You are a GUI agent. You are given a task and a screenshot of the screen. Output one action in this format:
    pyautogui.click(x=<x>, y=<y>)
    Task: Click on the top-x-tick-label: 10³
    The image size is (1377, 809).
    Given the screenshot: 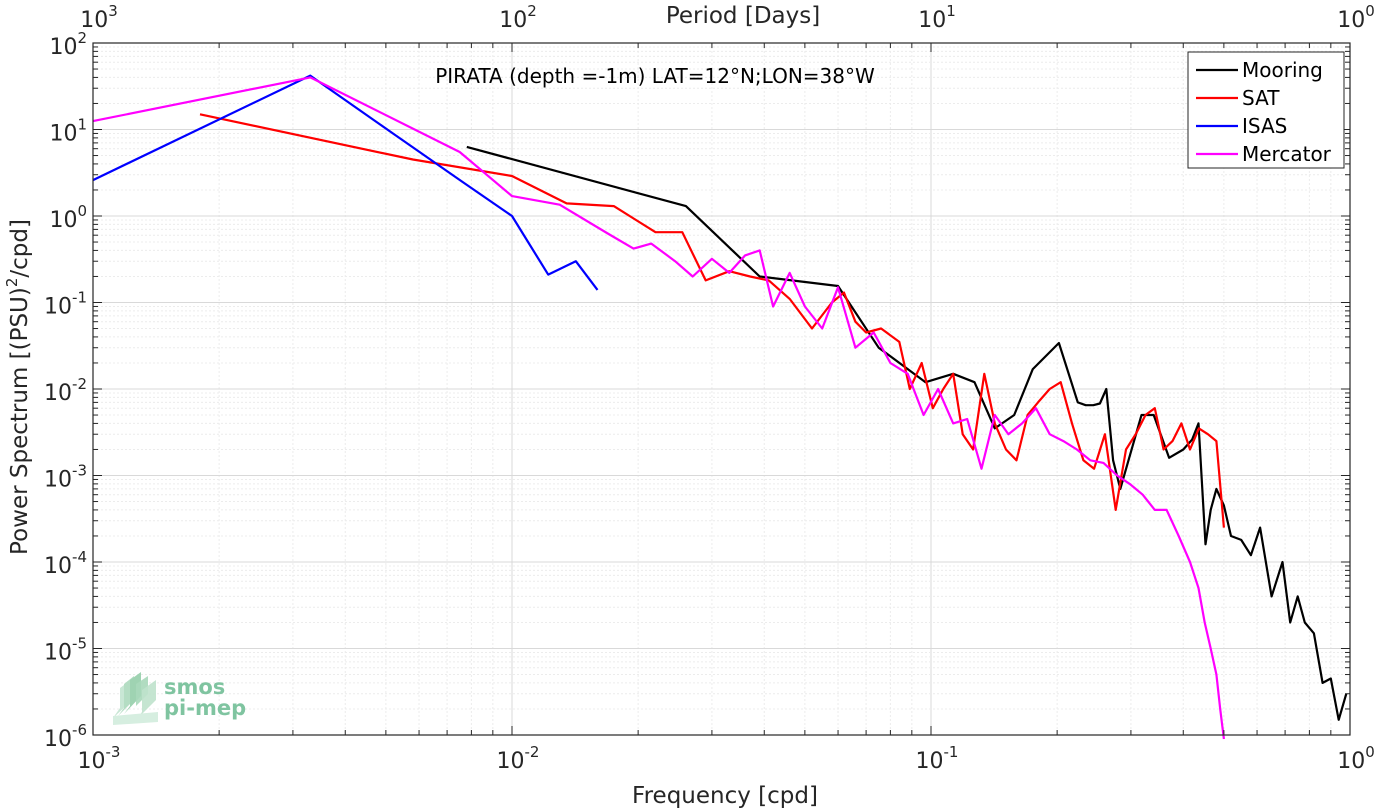 What is the action you would take?
    pyautogui.click(x=99, y=17)
    